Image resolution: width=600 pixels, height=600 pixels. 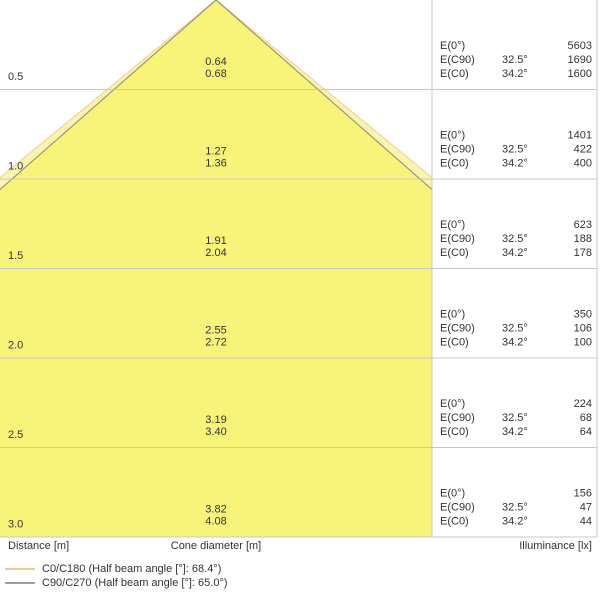 I want to click on legend-label: C0/C180 (Half beam angle [°]: 68.4°), so click(x=131, y=569).